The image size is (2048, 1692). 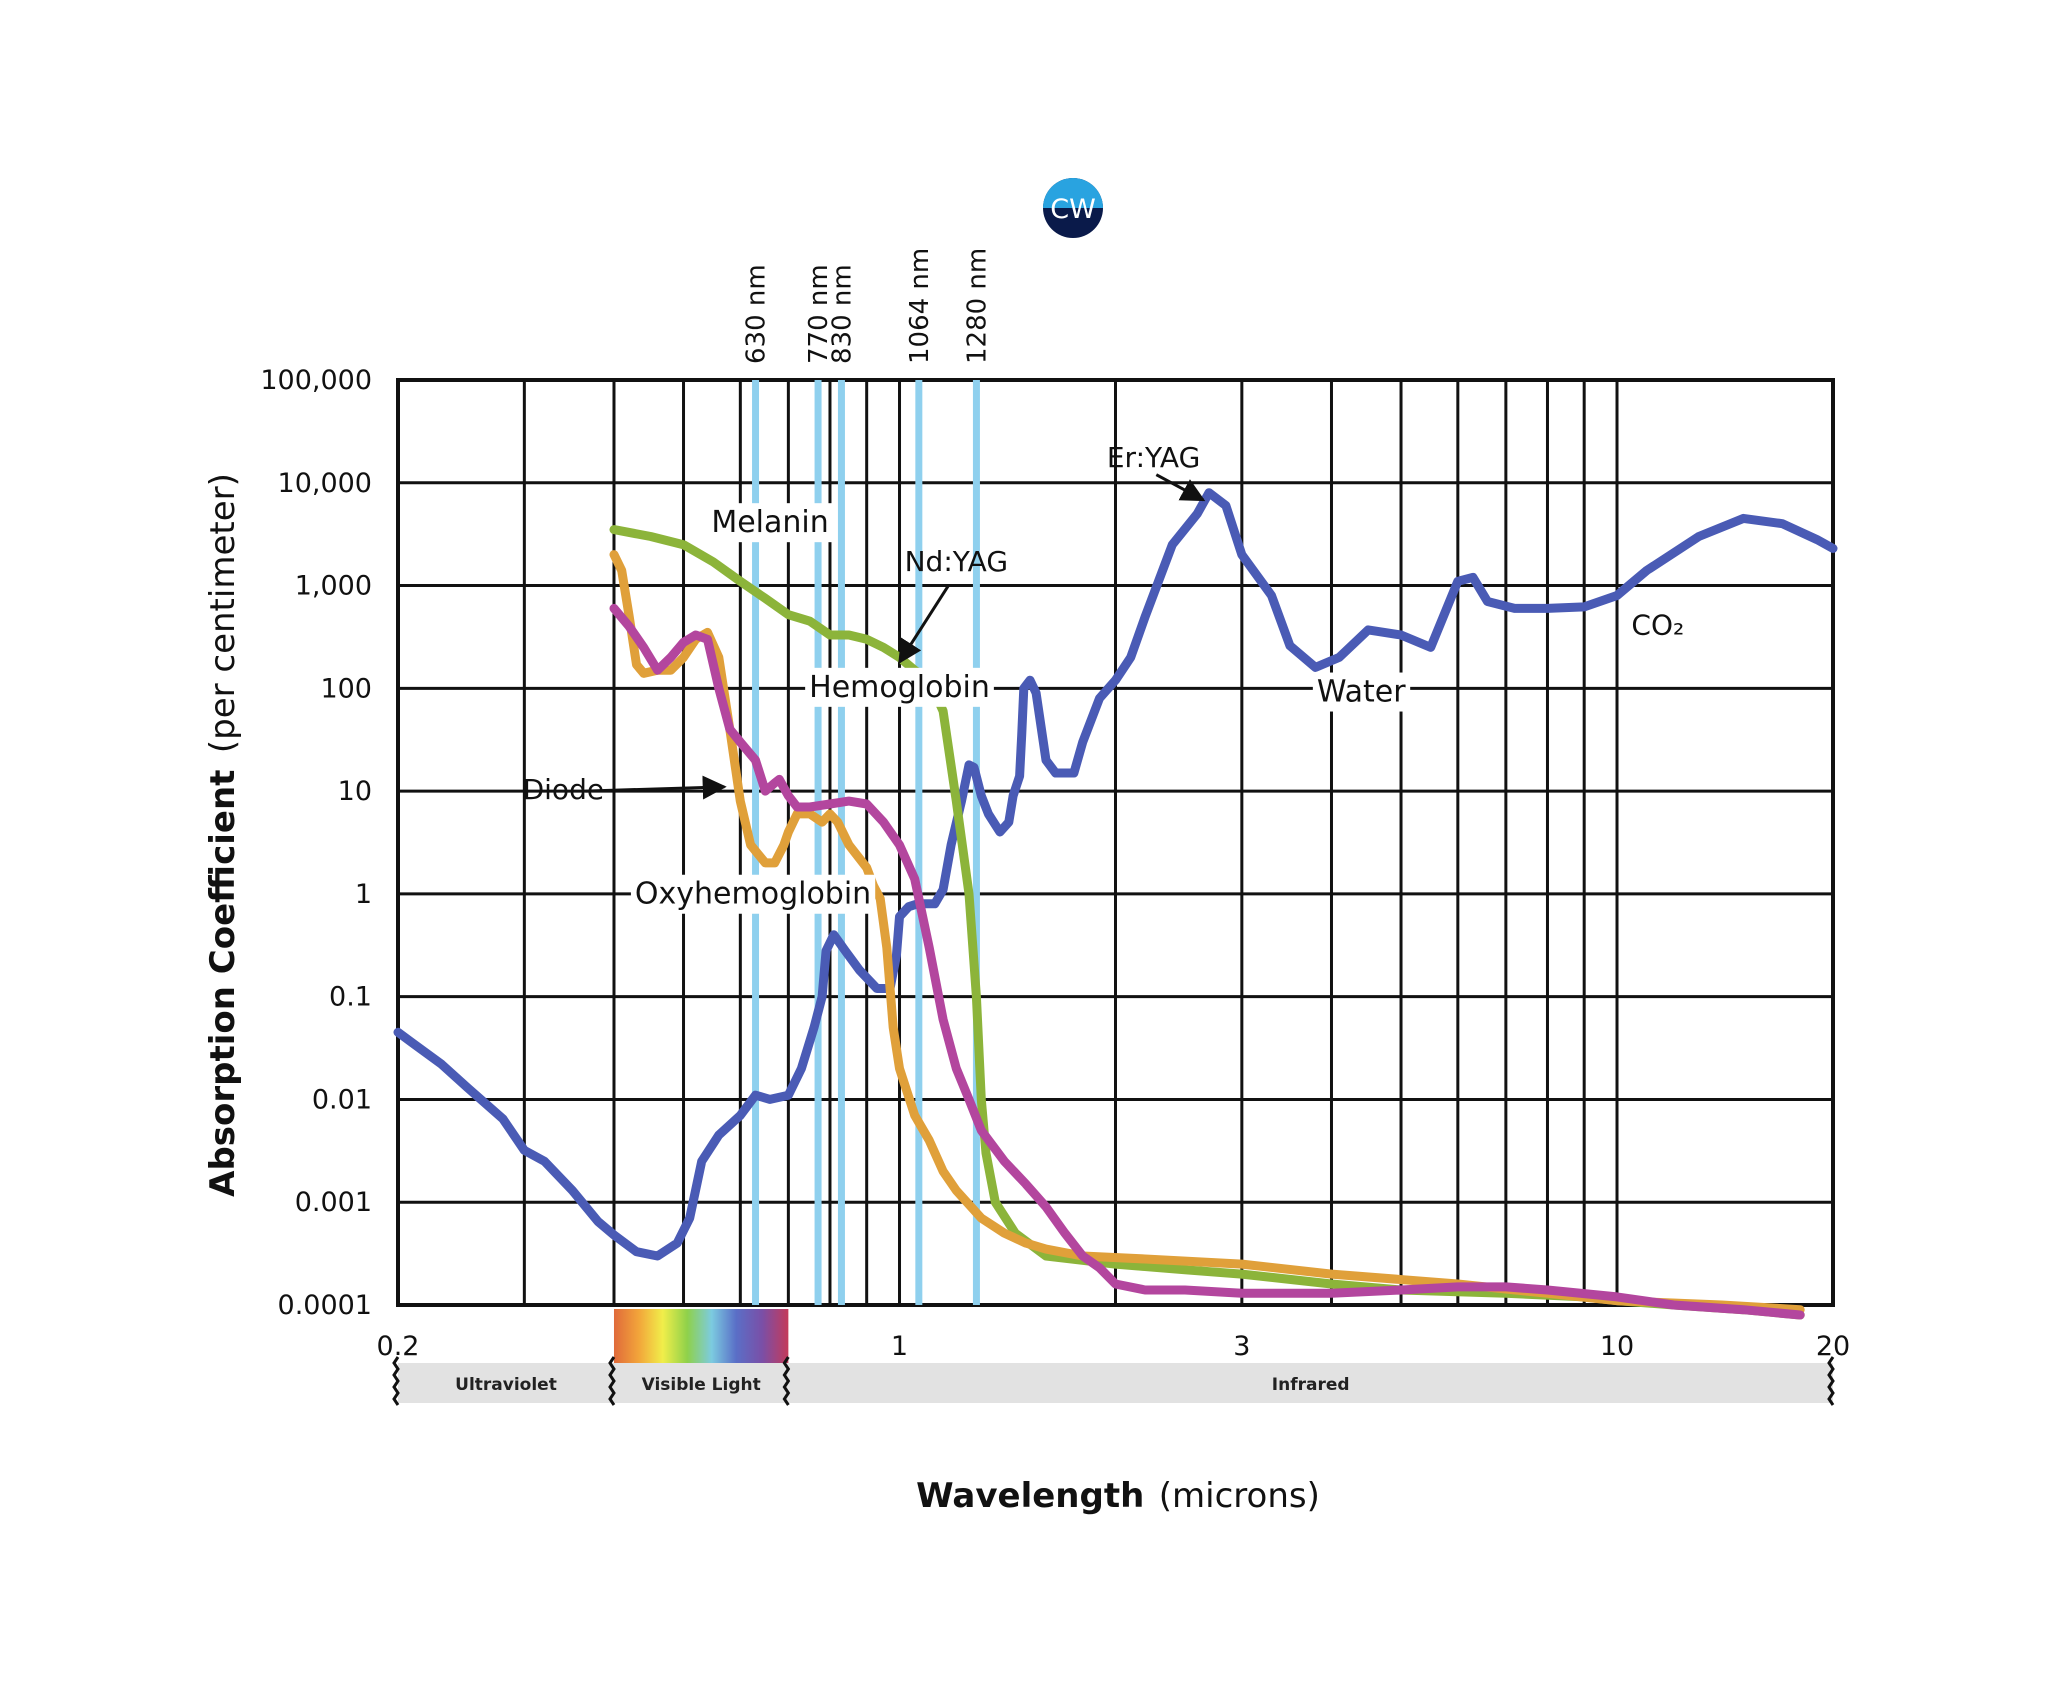 What do you see at coordinates (342, 1099) in the screenshot?
I see `y-tick-label: 0.01` at bounding box center [342, 1099].